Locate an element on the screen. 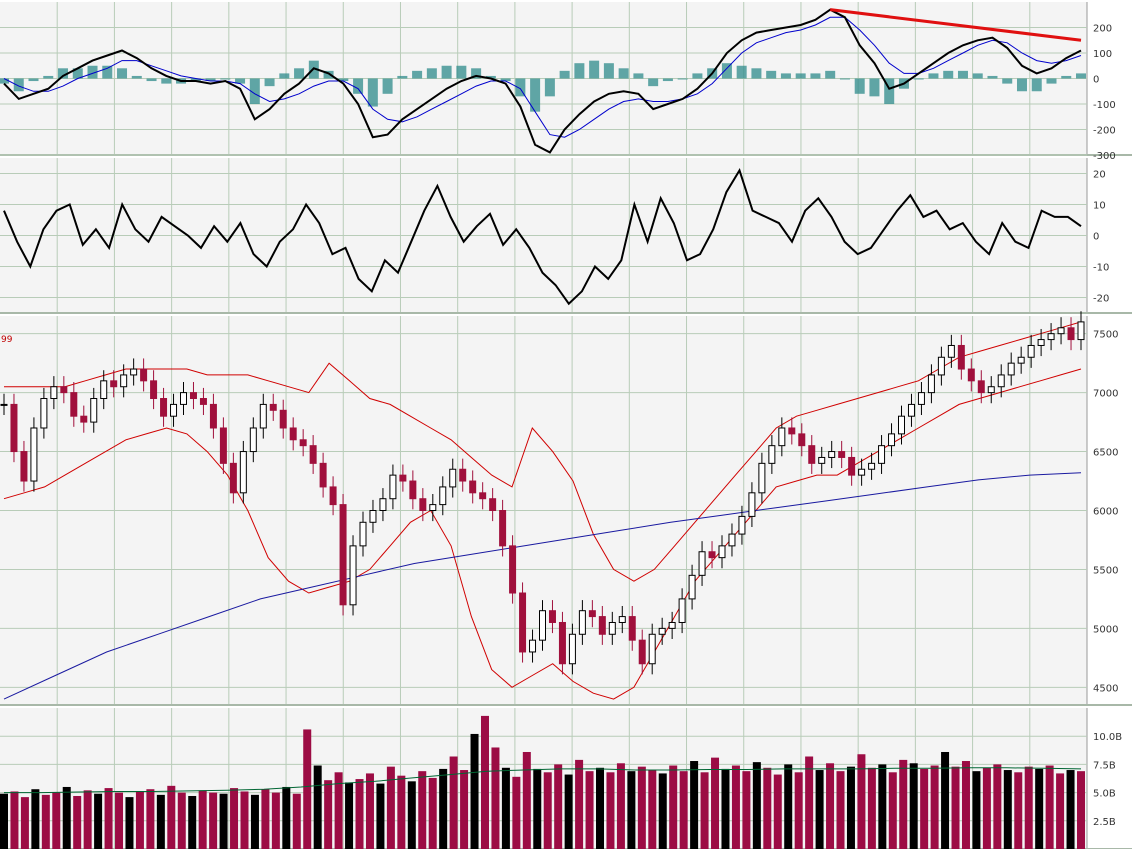  volume|3-tick-label: 10.0B is located at coordinates (1107, 737).